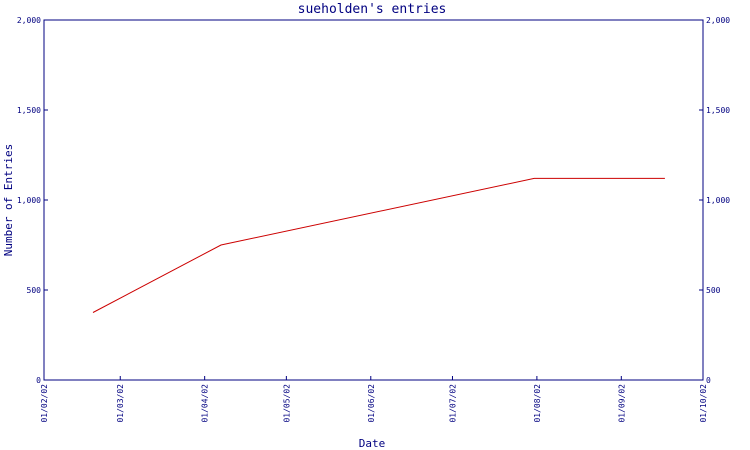 The height and width of the screenshot is (450, 750). I want to click on y-tick-label-left: 0, so click(38, 380).